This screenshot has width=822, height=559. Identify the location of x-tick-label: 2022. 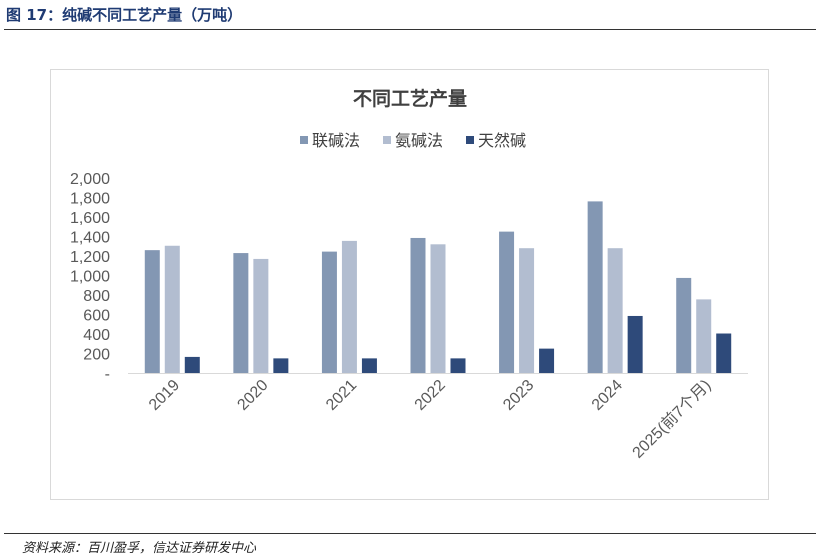
(430, 395).